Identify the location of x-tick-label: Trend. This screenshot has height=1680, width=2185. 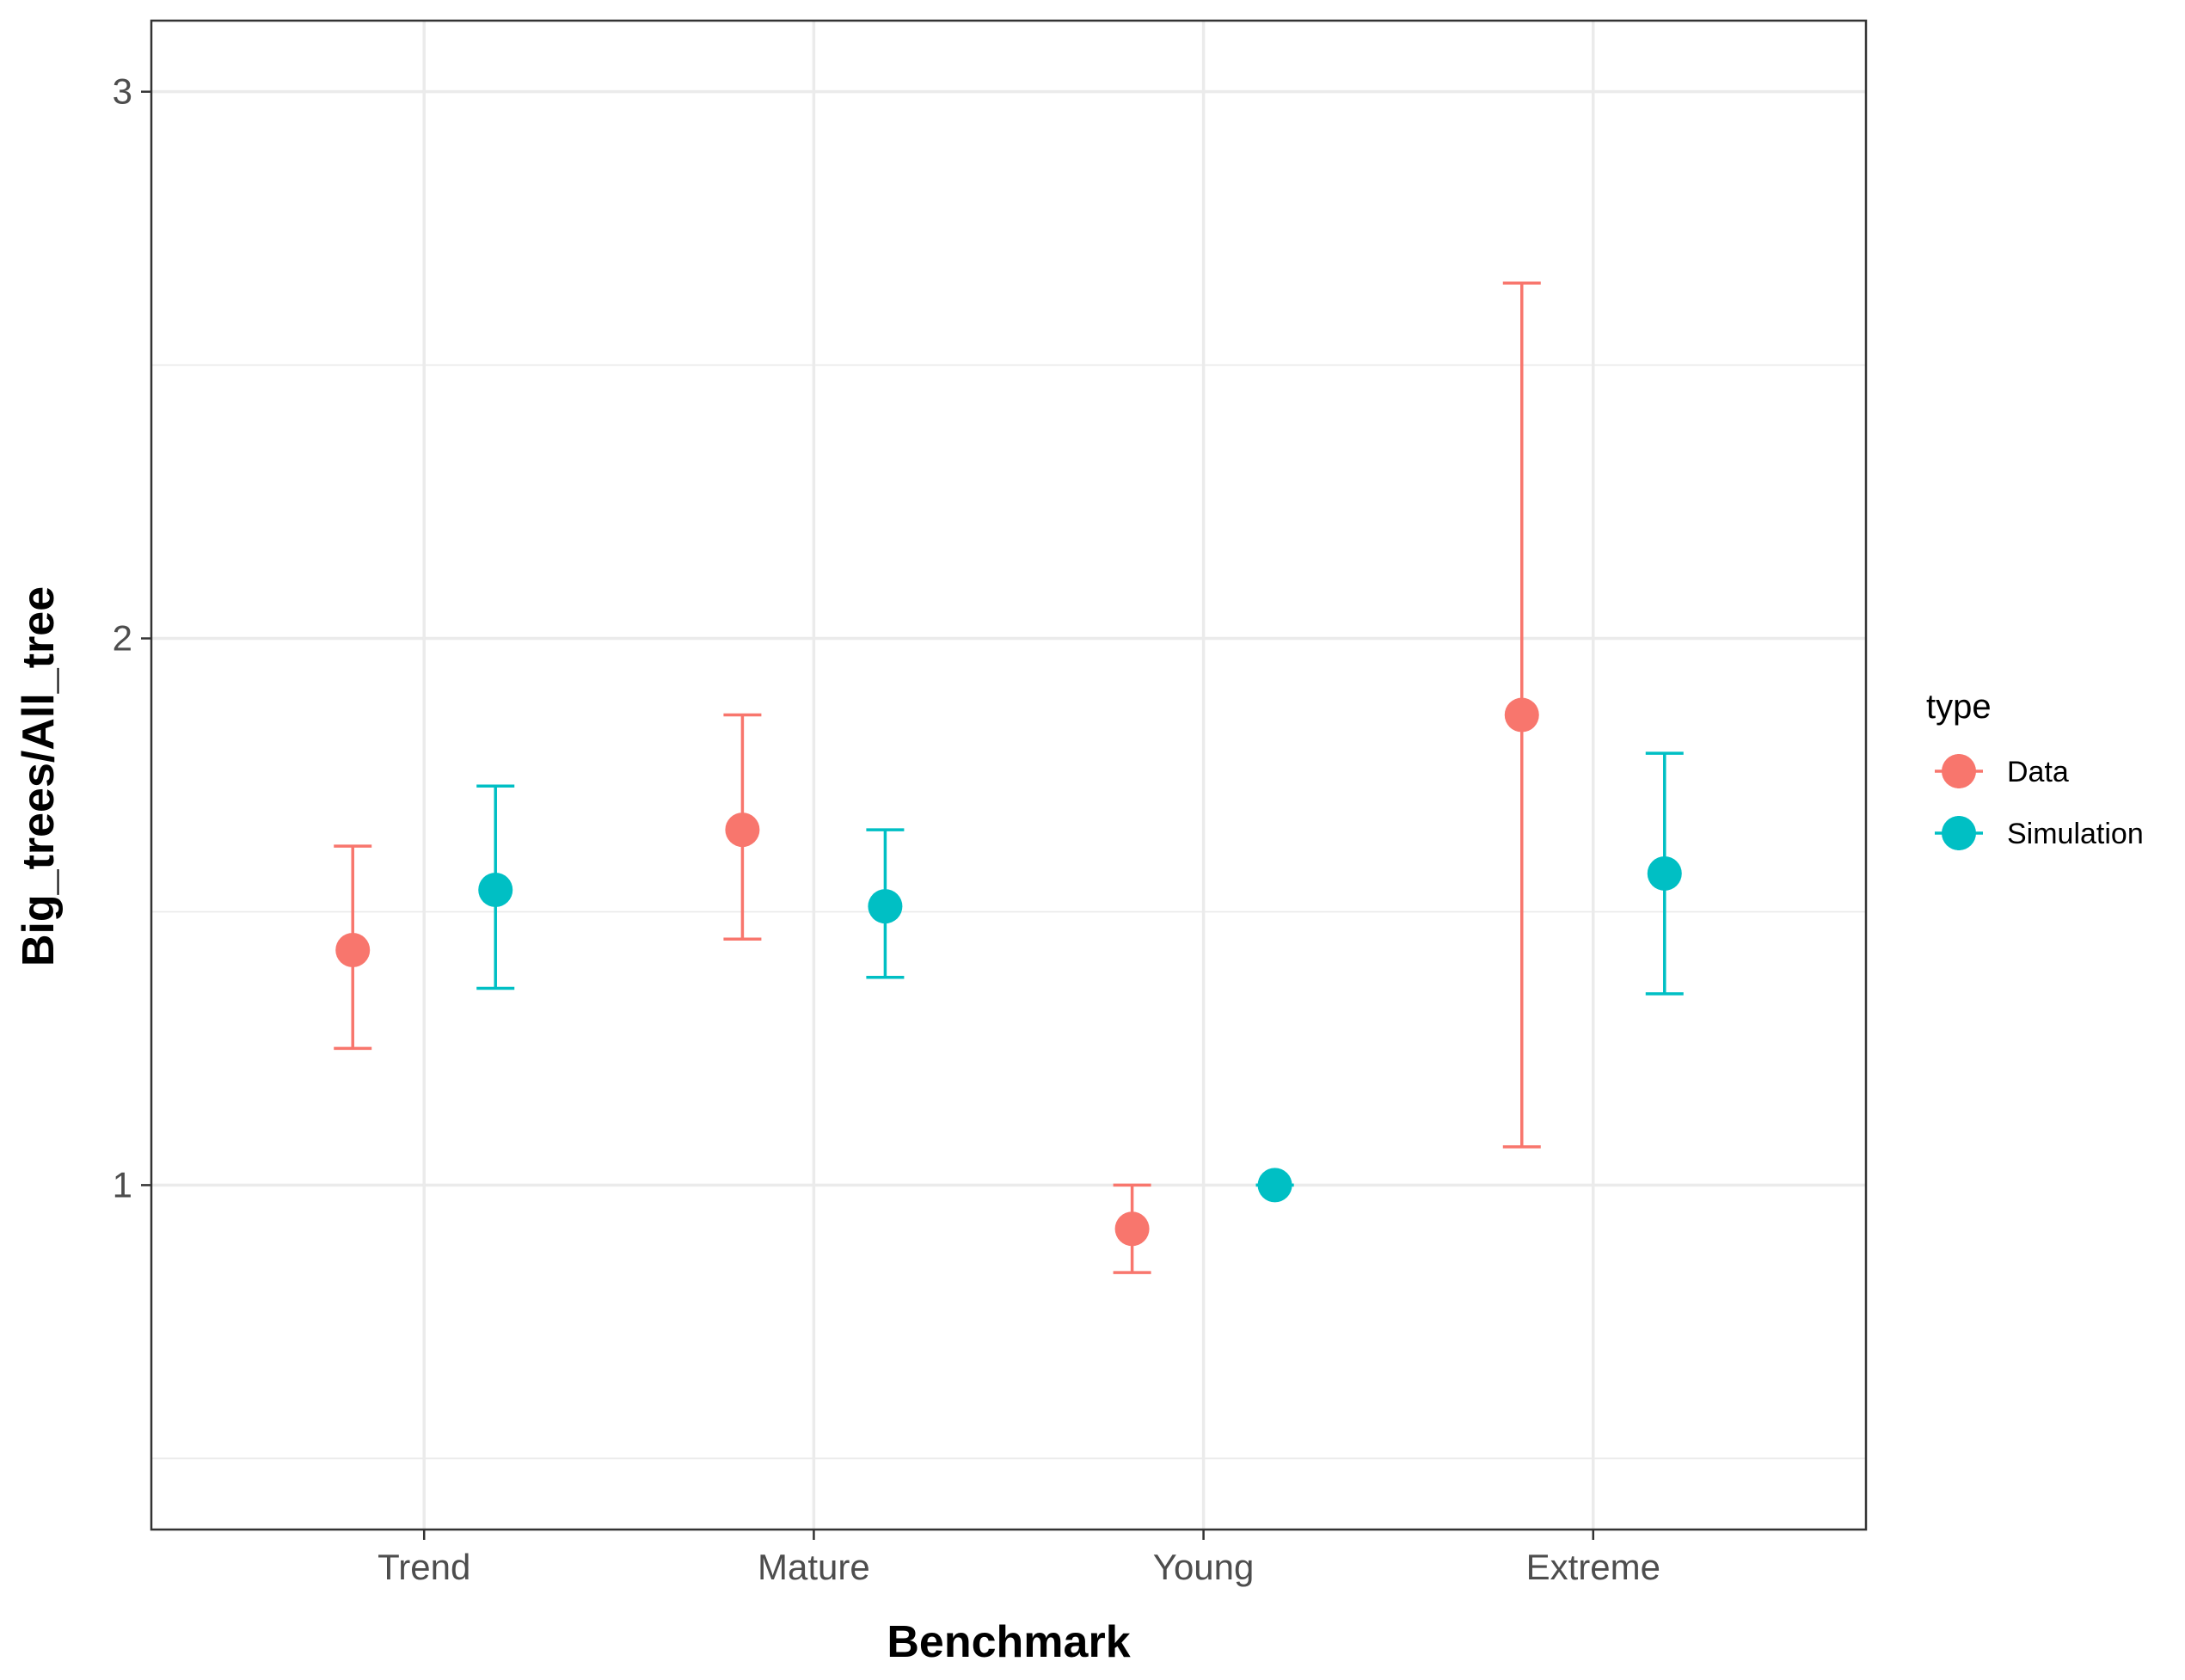
(423, 1567).